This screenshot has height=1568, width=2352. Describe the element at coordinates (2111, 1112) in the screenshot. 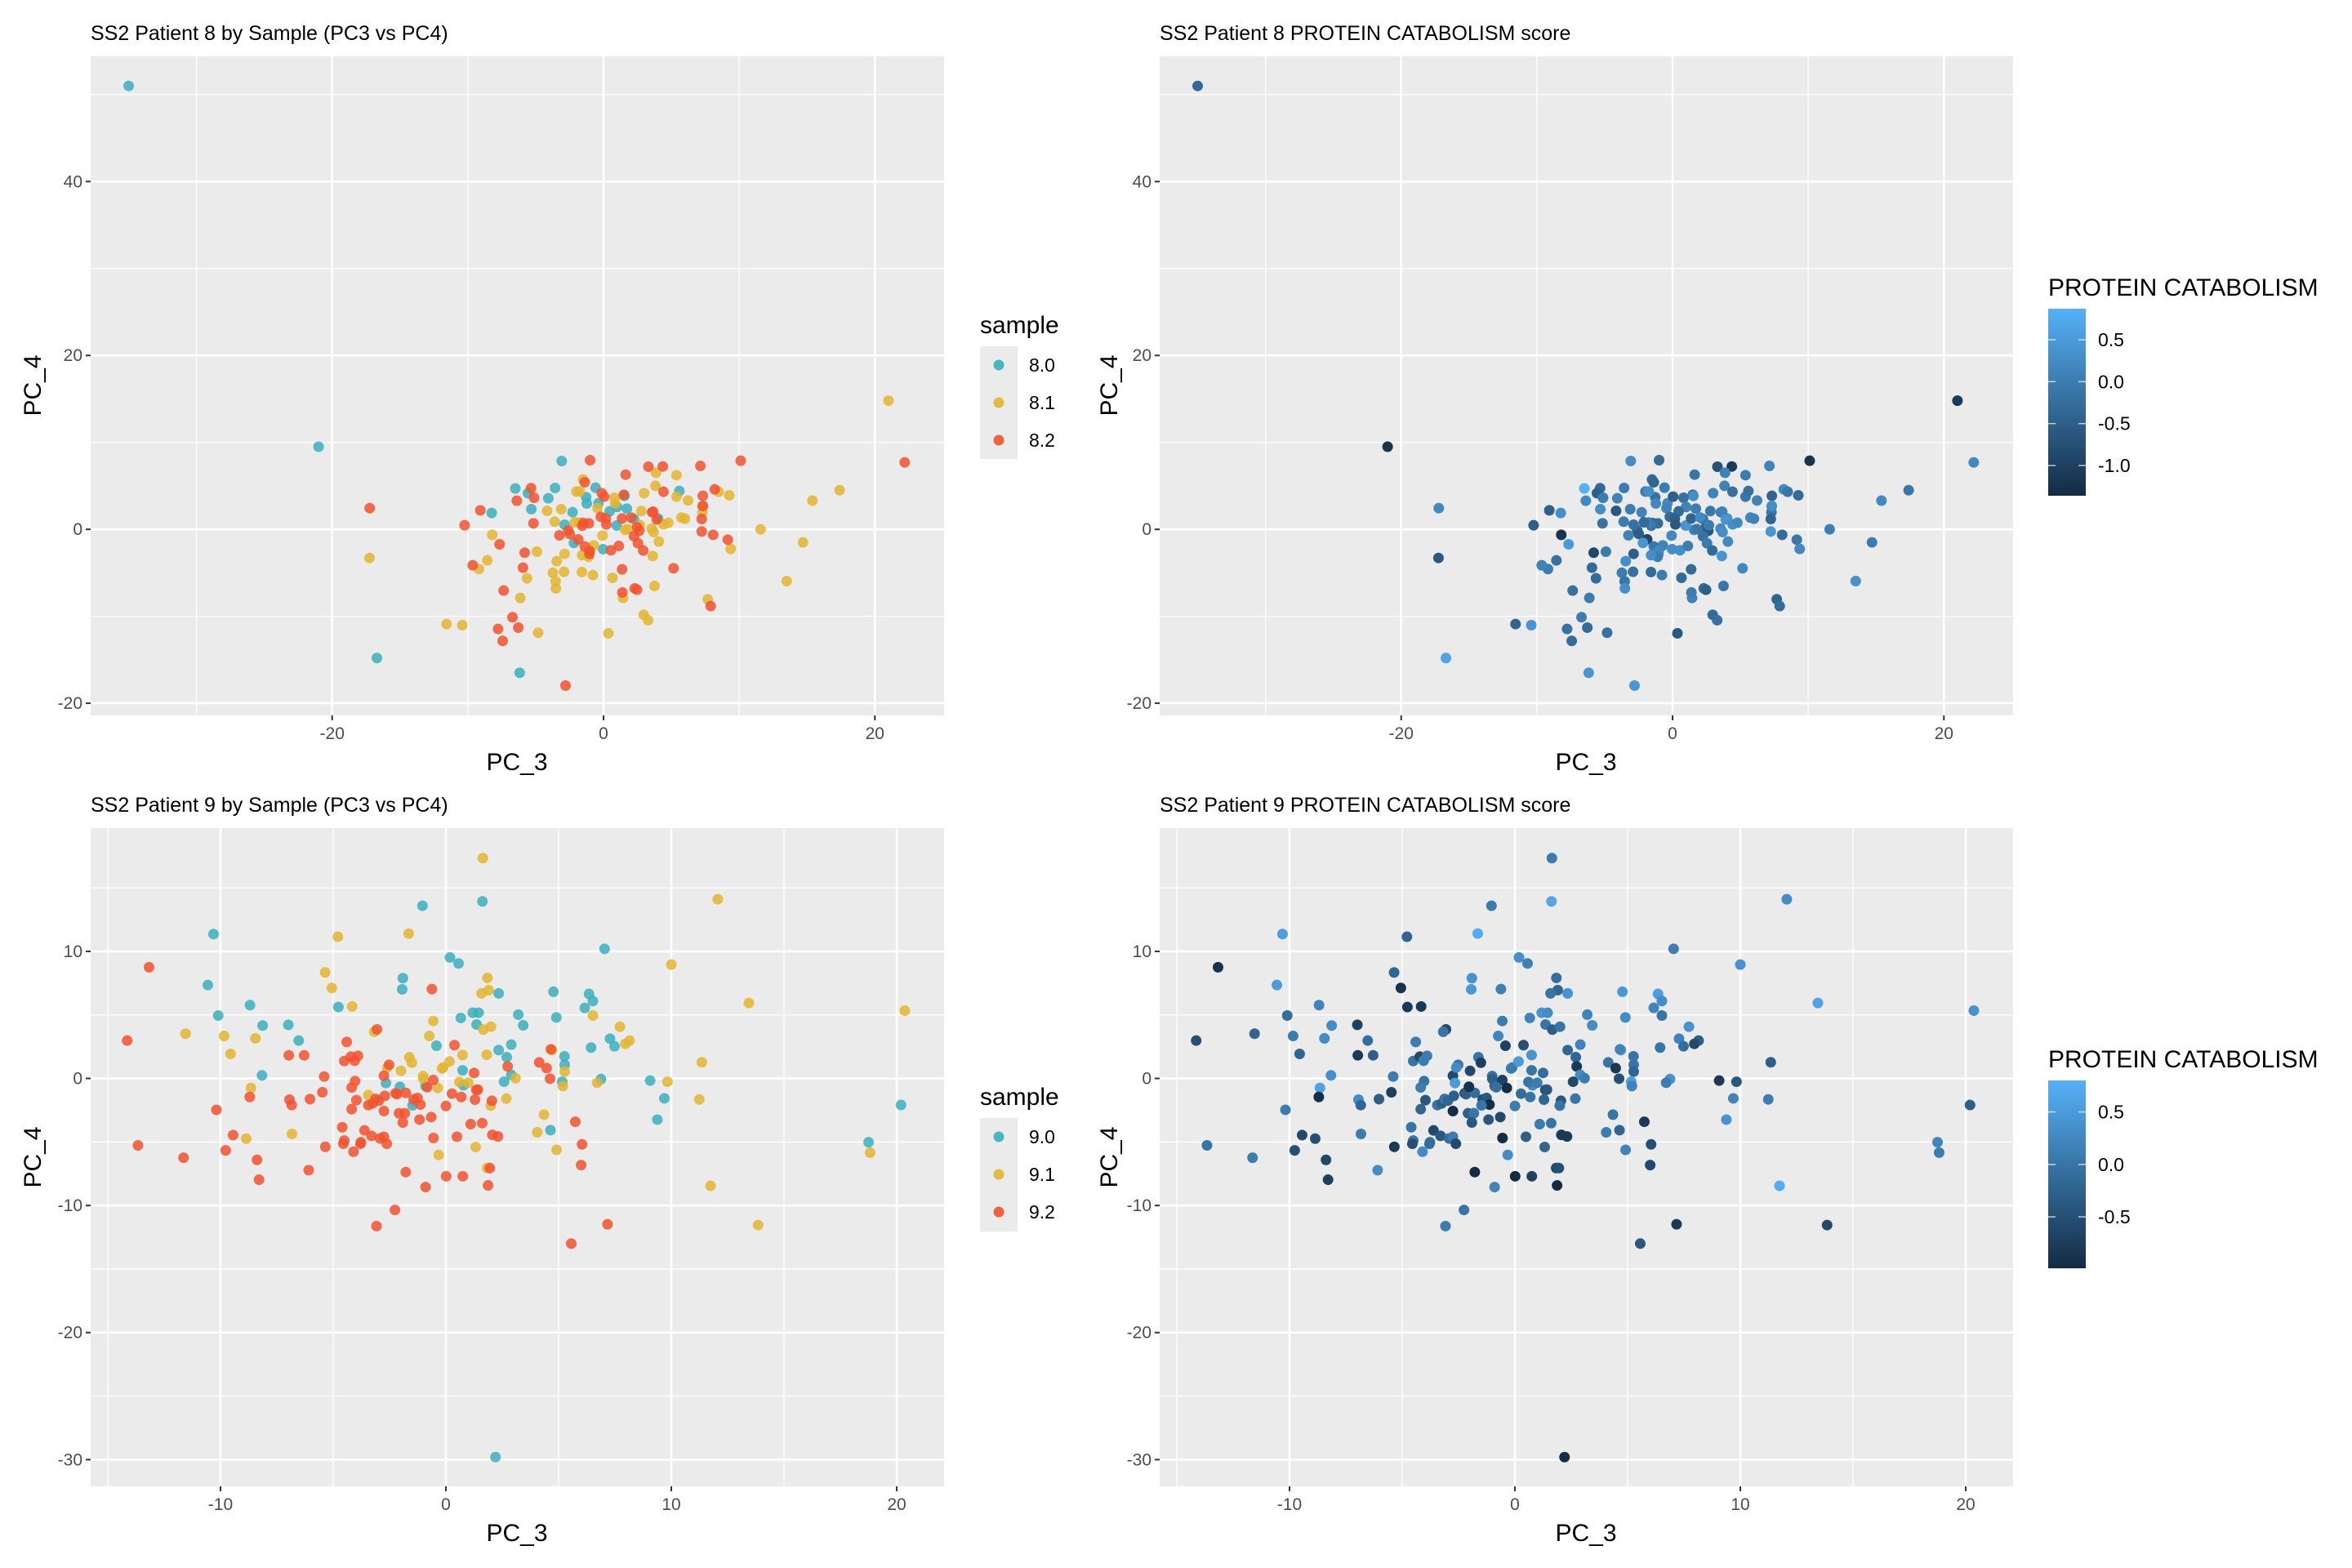

I see `colorbar-tick-label: 0.5` at that location.